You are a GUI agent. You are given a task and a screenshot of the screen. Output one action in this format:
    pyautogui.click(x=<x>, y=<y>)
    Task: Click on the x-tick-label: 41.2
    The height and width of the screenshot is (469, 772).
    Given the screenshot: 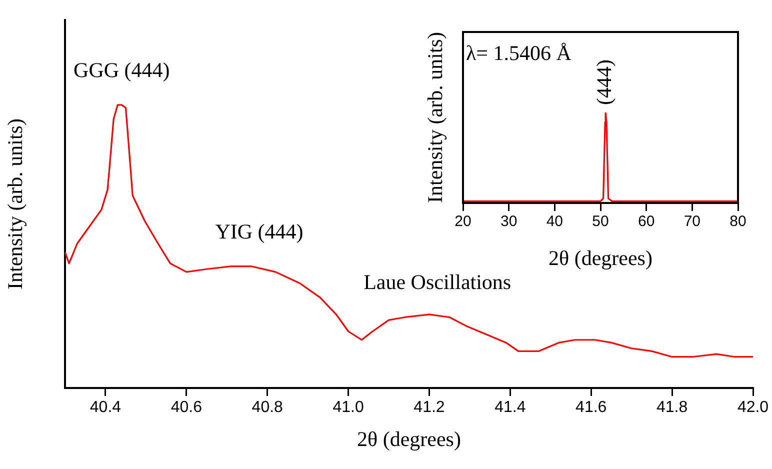 What is the action you would take?
    pyautogui.click(x=429, y=407)
    